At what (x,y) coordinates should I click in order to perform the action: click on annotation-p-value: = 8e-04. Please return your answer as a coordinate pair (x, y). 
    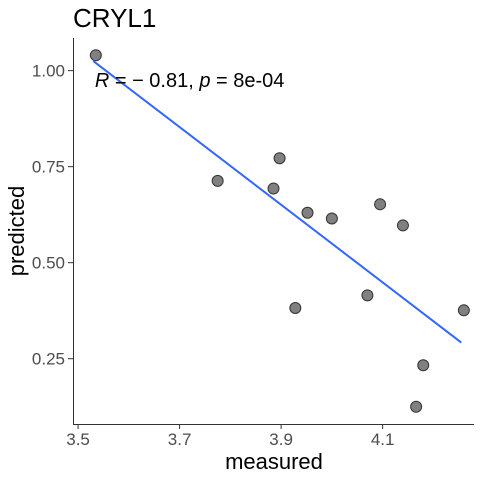
    Looking at the image, I should click on (247, 81).